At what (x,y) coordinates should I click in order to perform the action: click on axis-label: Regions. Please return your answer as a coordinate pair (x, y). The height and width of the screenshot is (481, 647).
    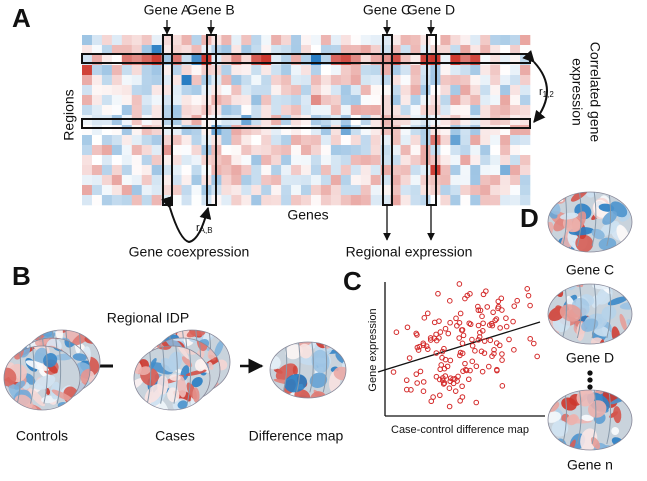
    Looking at the image, I should click on (69, 114).